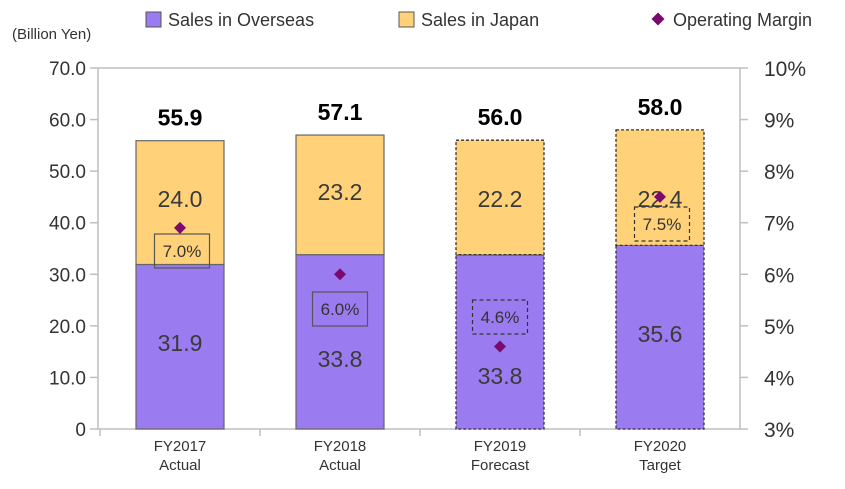  Describe the element at coordinates (658, 19) in the screenshot. I see `legend-marker-margin` at that location.